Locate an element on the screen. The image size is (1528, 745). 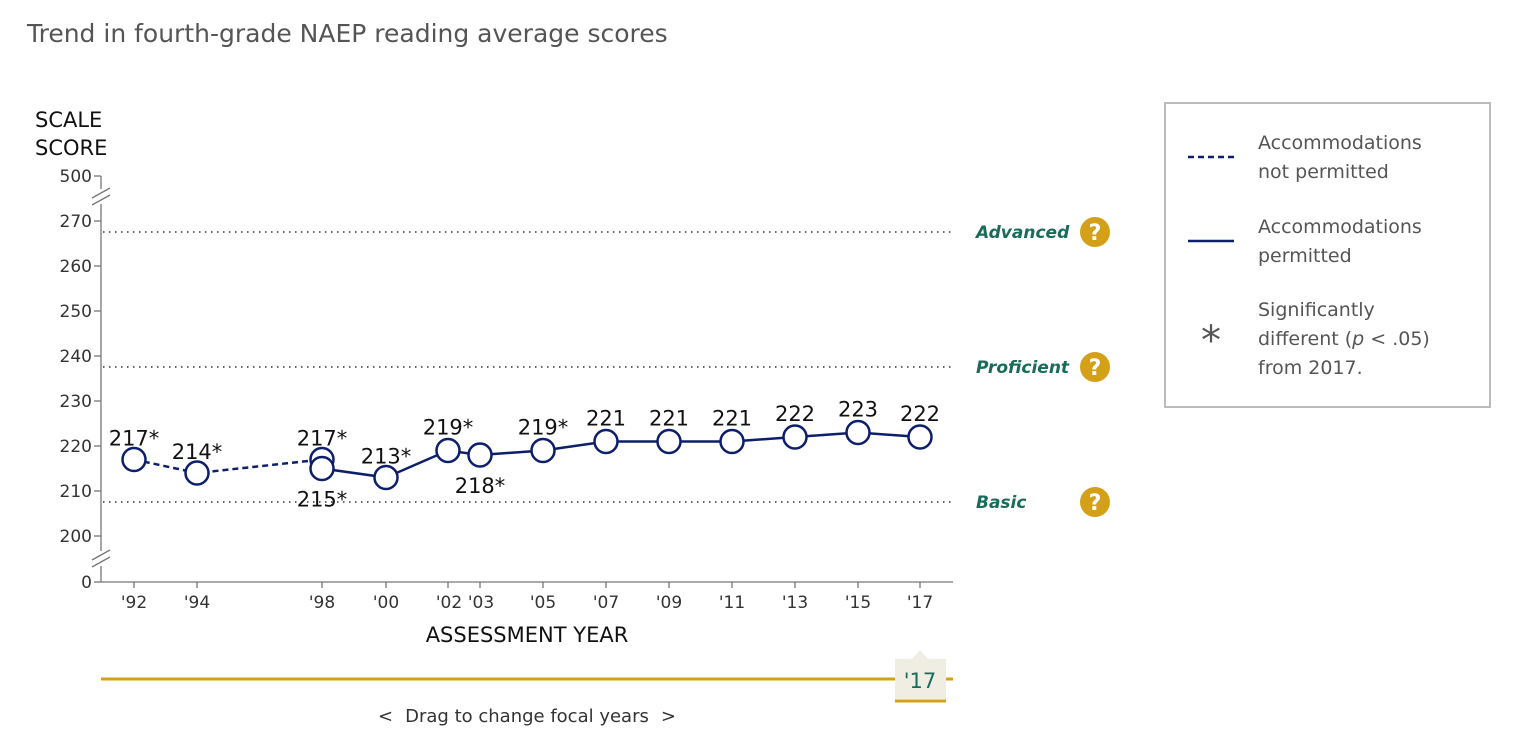
legend-label-part: p is located at coordinates (1357, 339).